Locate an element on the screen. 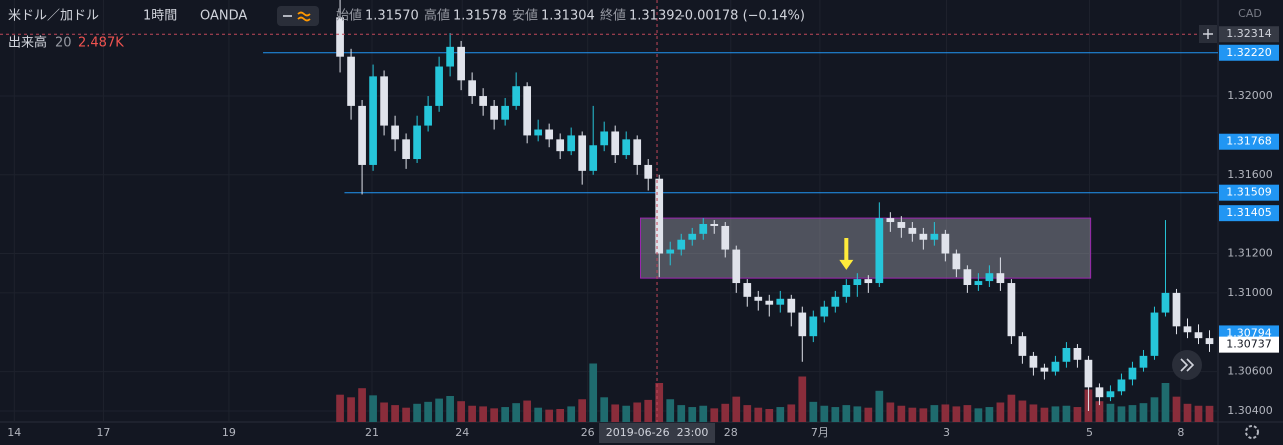 This screenshot has width=1283, height=445. y-tick-label: 1.30600 is located at coordinates (1250, 371).